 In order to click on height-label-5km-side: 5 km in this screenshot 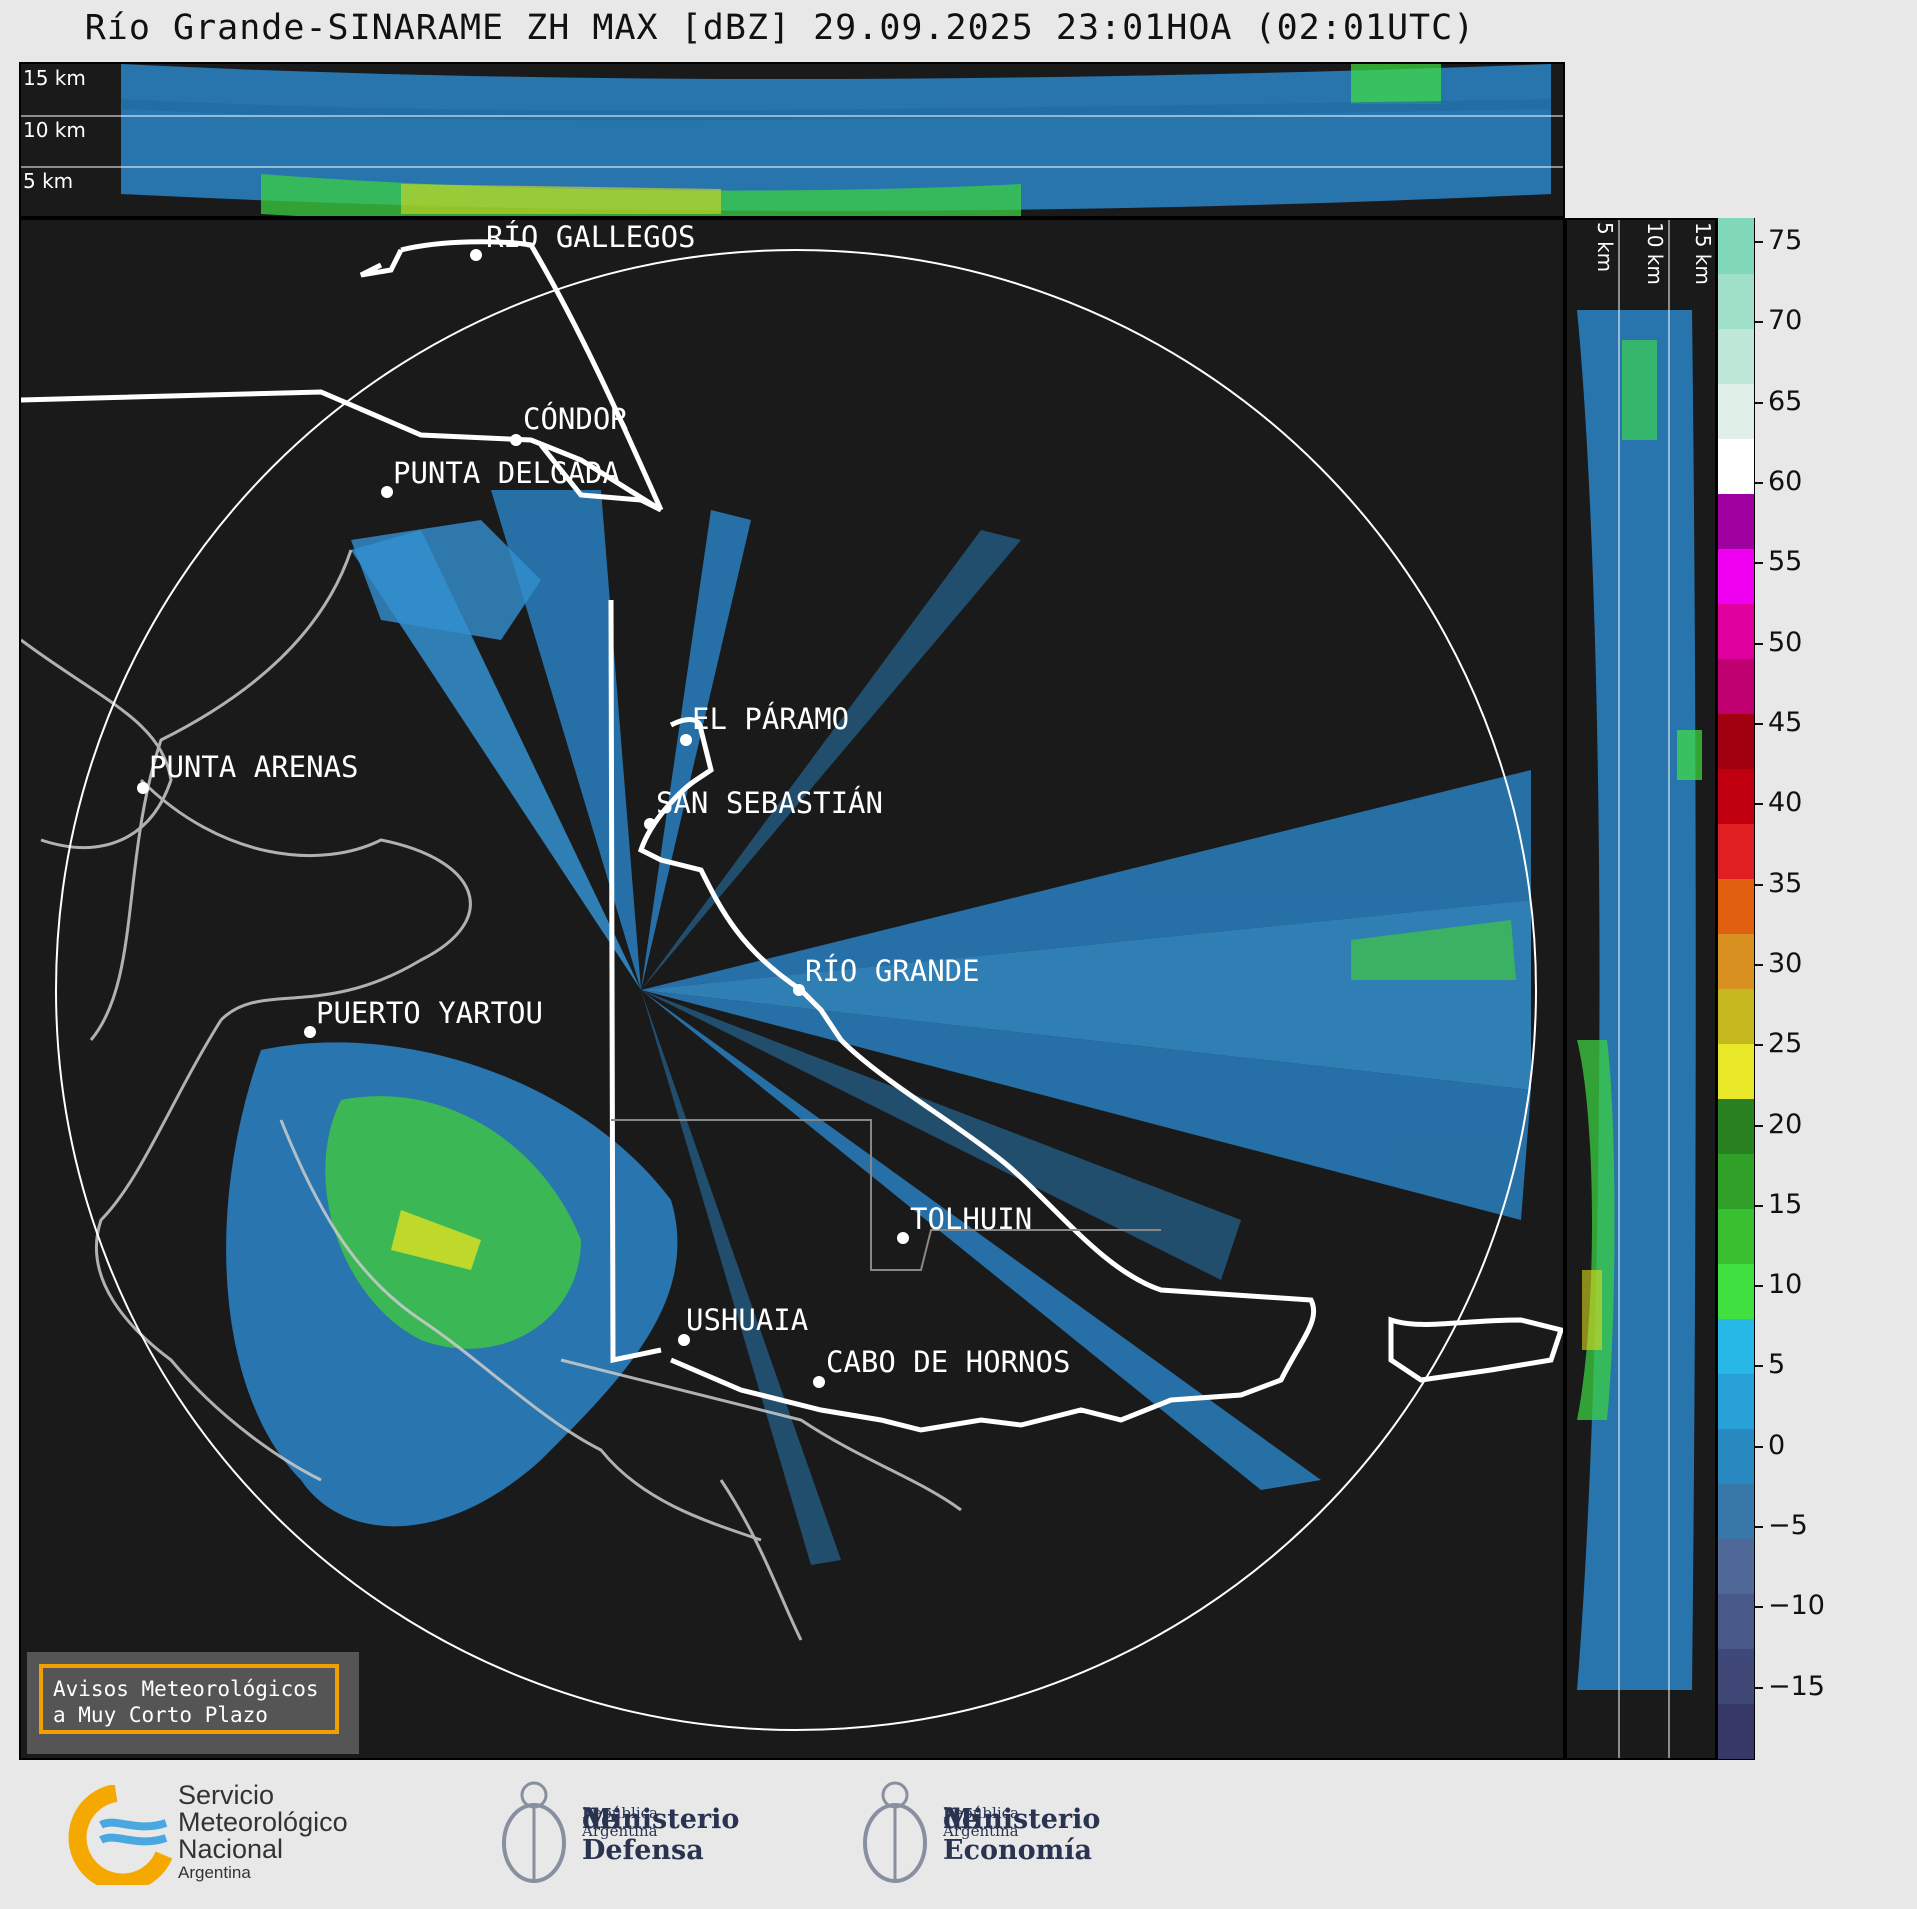, I will do `click(1605, 247)`.